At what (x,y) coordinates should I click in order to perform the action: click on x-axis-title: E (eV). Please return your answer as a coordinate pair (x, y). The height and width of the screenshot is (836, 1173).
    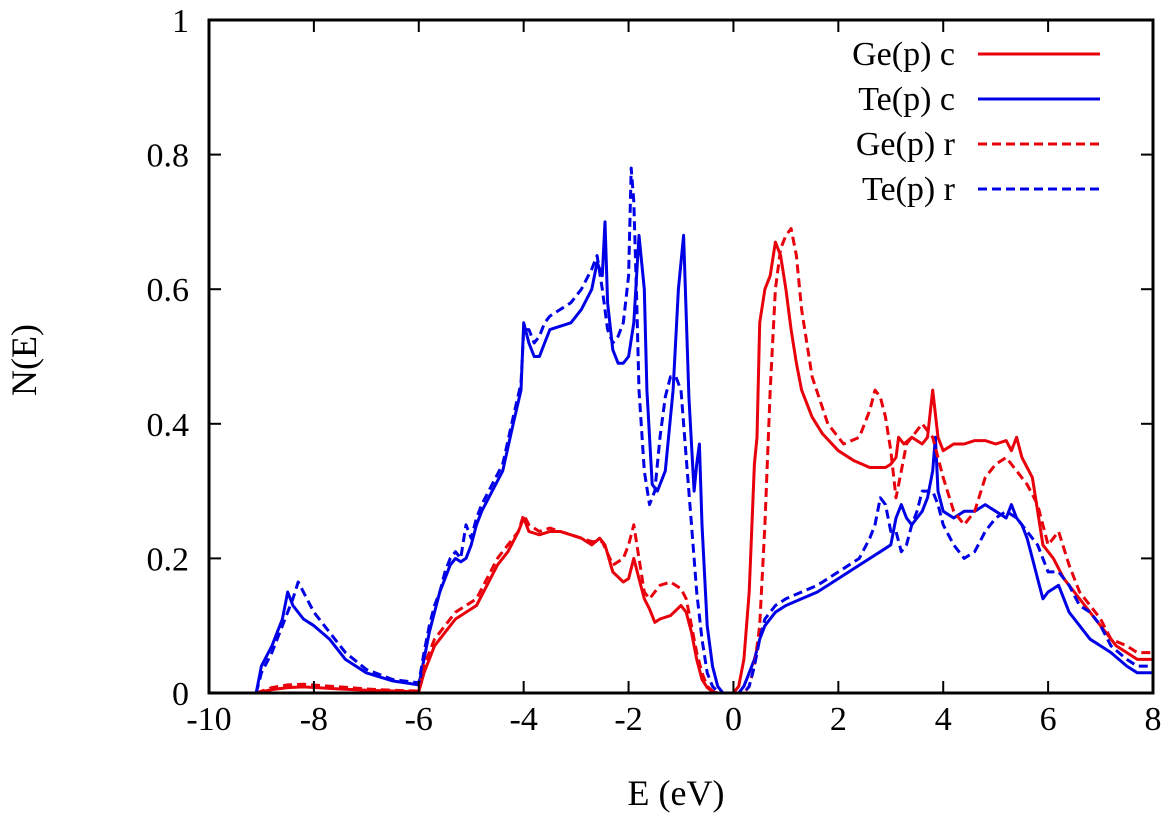
    Looking at the image, I should click on (676, 793).